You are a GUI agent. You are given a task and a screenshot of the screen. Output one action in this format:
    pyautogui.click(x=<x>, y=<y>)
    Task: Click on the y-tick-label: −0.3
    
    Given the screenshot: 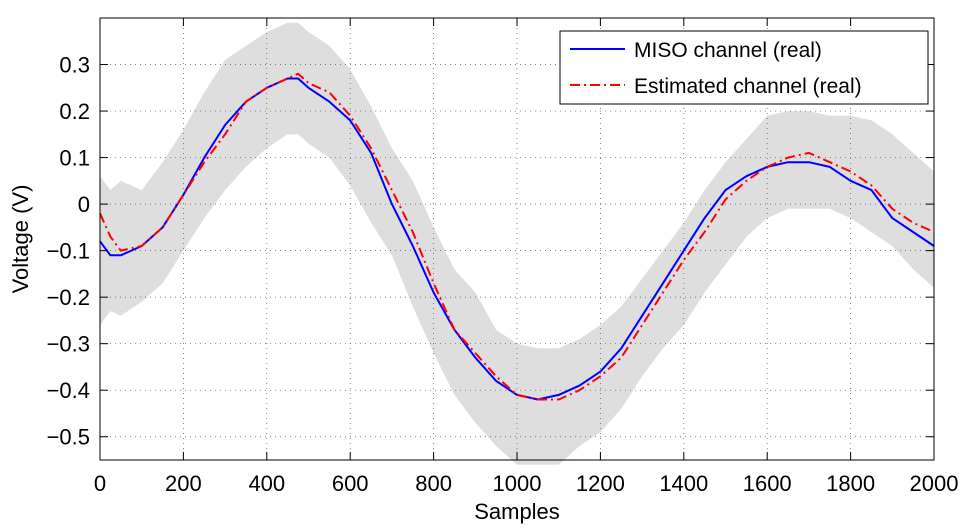 What is the action you would take?
    pyautogui.click(x=68, y=344)
    